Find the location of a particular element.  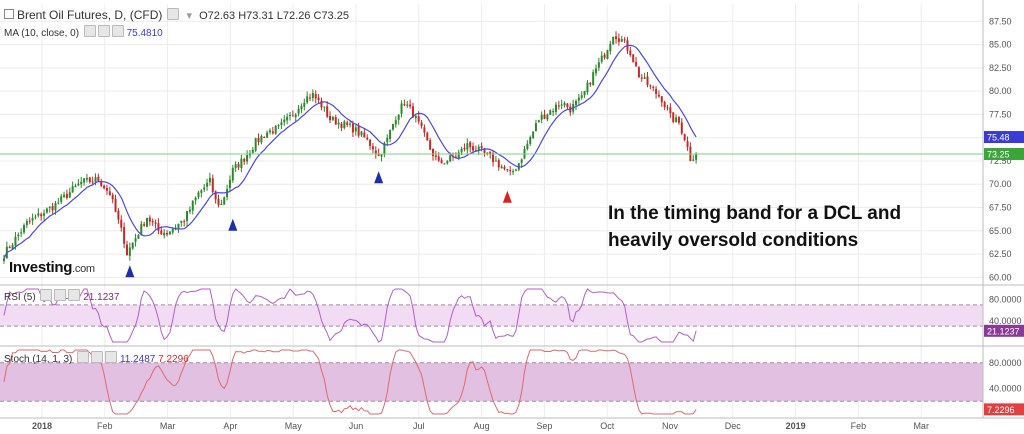

price-tags: 75.48 73.25 21.1237 7.2296 is located at coordinates (1004, 273).